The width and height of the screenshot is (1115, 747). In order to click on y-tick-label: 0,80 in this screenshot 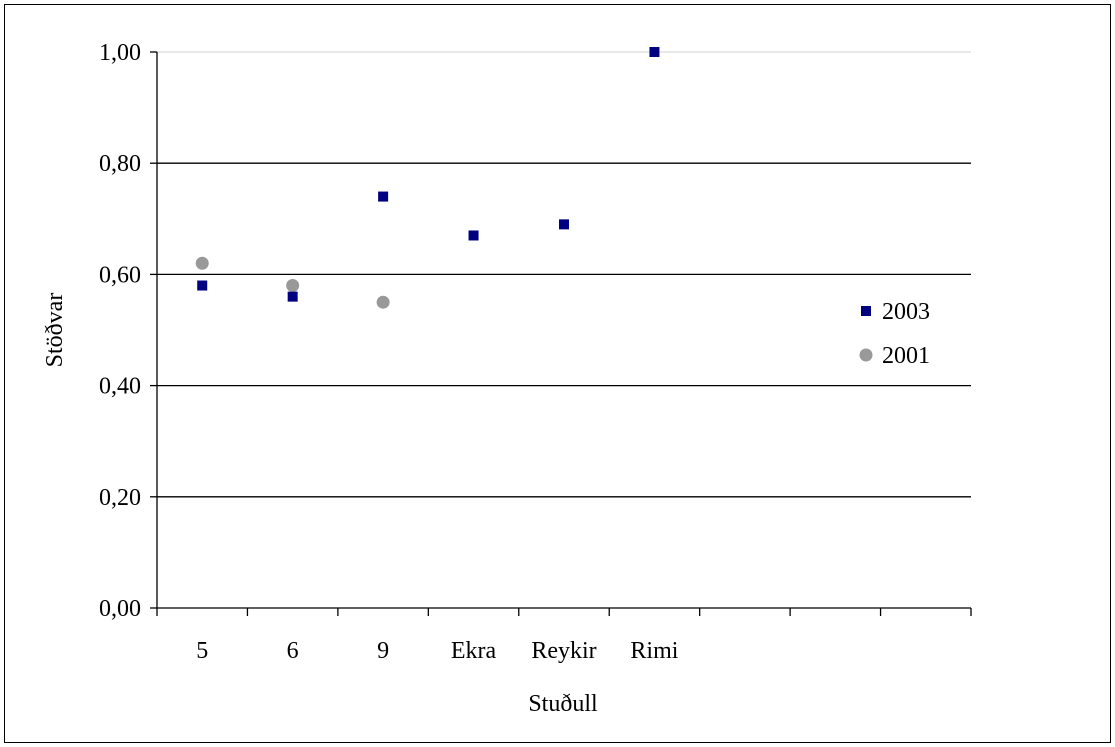, I will do `click(120, 164)`.